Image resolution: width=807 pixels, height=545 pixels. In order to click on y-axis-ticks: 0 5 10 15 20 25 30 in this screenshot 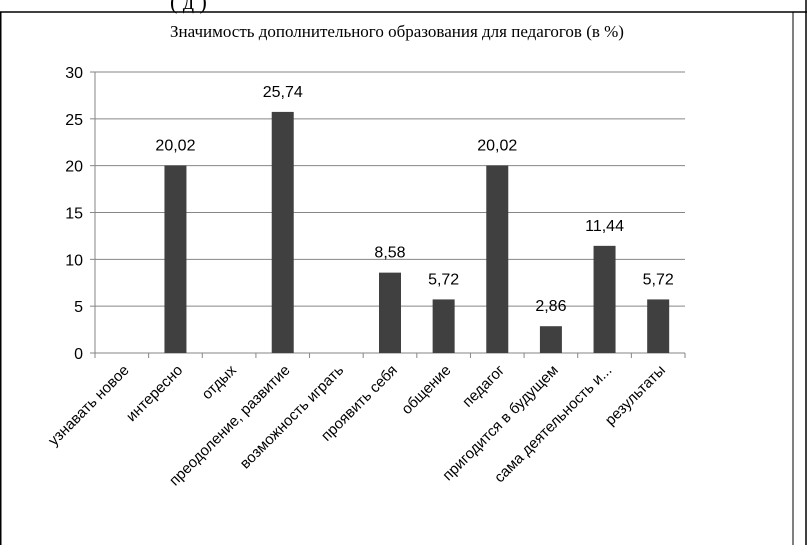, I will do `click(80, 214)`.